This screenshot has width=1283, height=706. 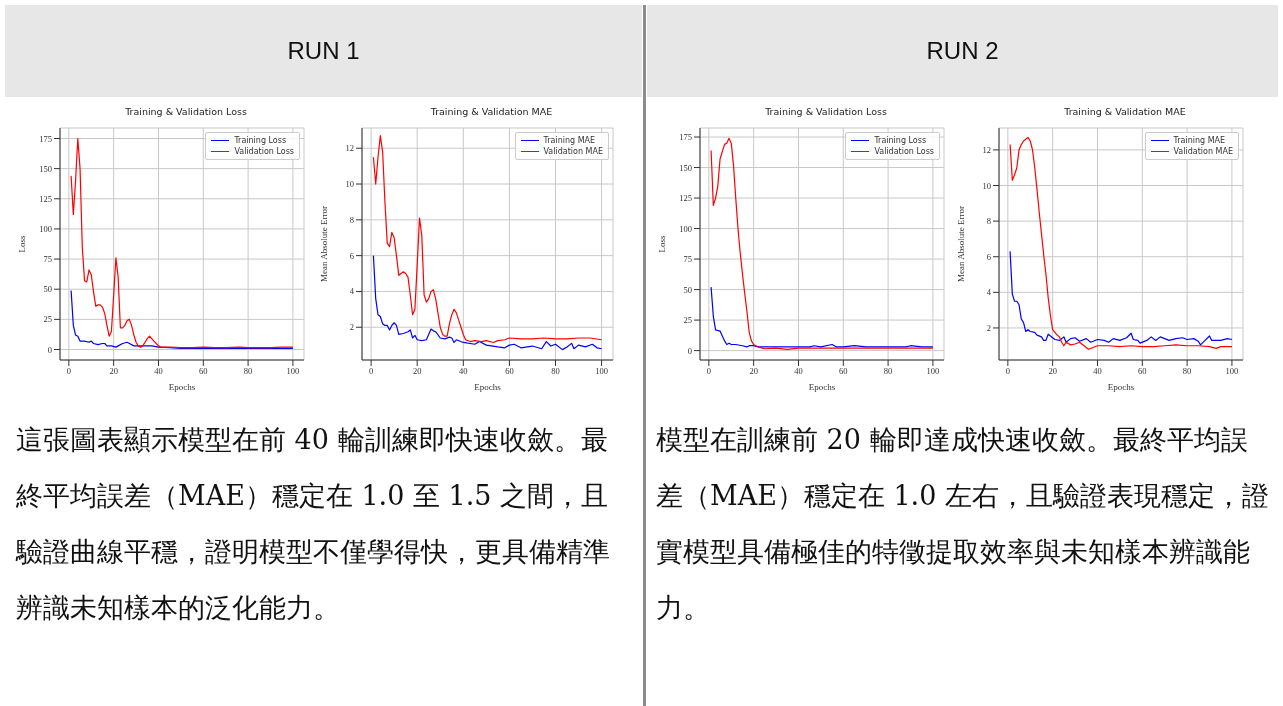 What do you see at coordinates (313, 524) in the screenshot?
I see `text: 這張圖表顯示模型在前 40 輪訓練即快速收斂。最終平均誤差（MAE）穩定在 1.0 至 1.5 之間，且驗證曲線平穩，證明模型不僅學得快，更具備精準辨識未知樣本的泛化能力。` at bounding box center [313, 524].